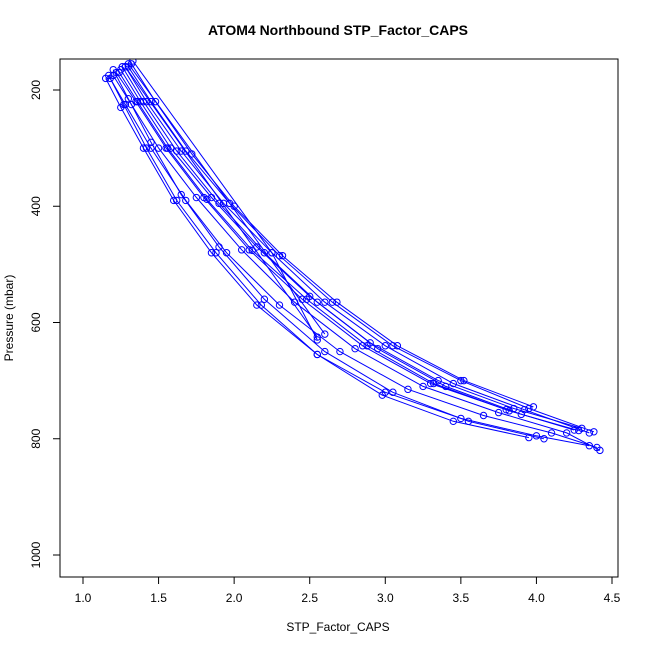 This screenshot has width=650, height=650. I want to click on x-tick-label: 1.5, so click(158, 598).